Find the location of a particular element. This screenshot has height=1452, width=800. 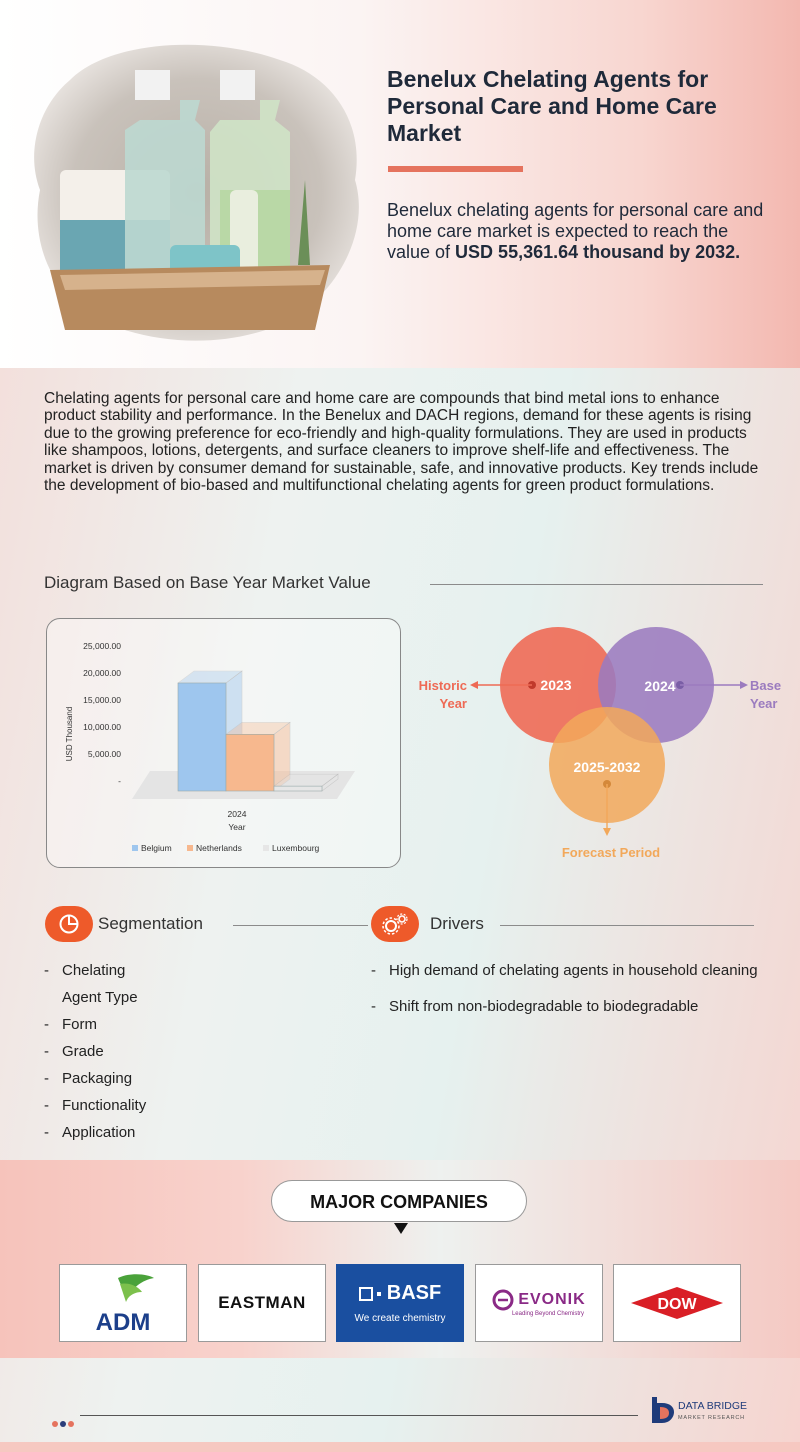

forecast-period-value: 2025-2032 is located at coordinates (607, 767).